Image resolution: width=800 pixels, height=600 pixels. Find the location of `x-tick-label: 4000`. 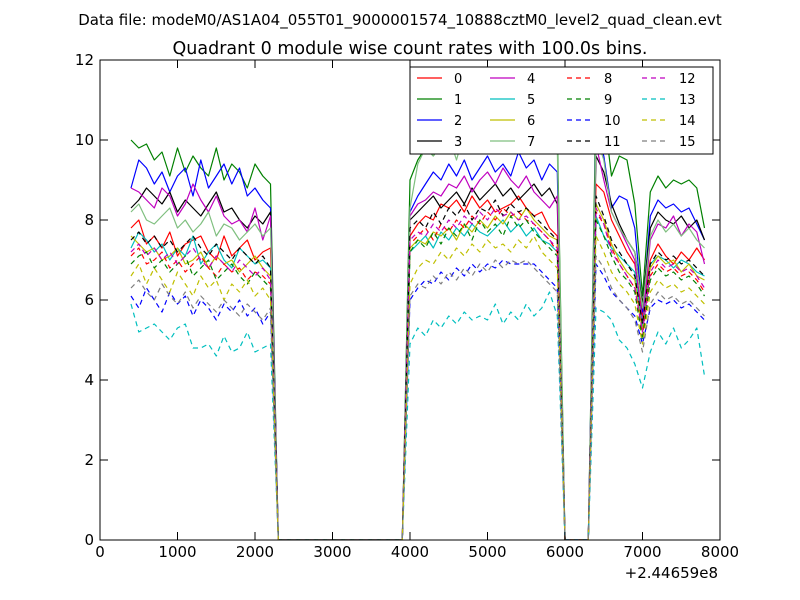

x-tick-label: 4000 is located at coordinates (410, 552).